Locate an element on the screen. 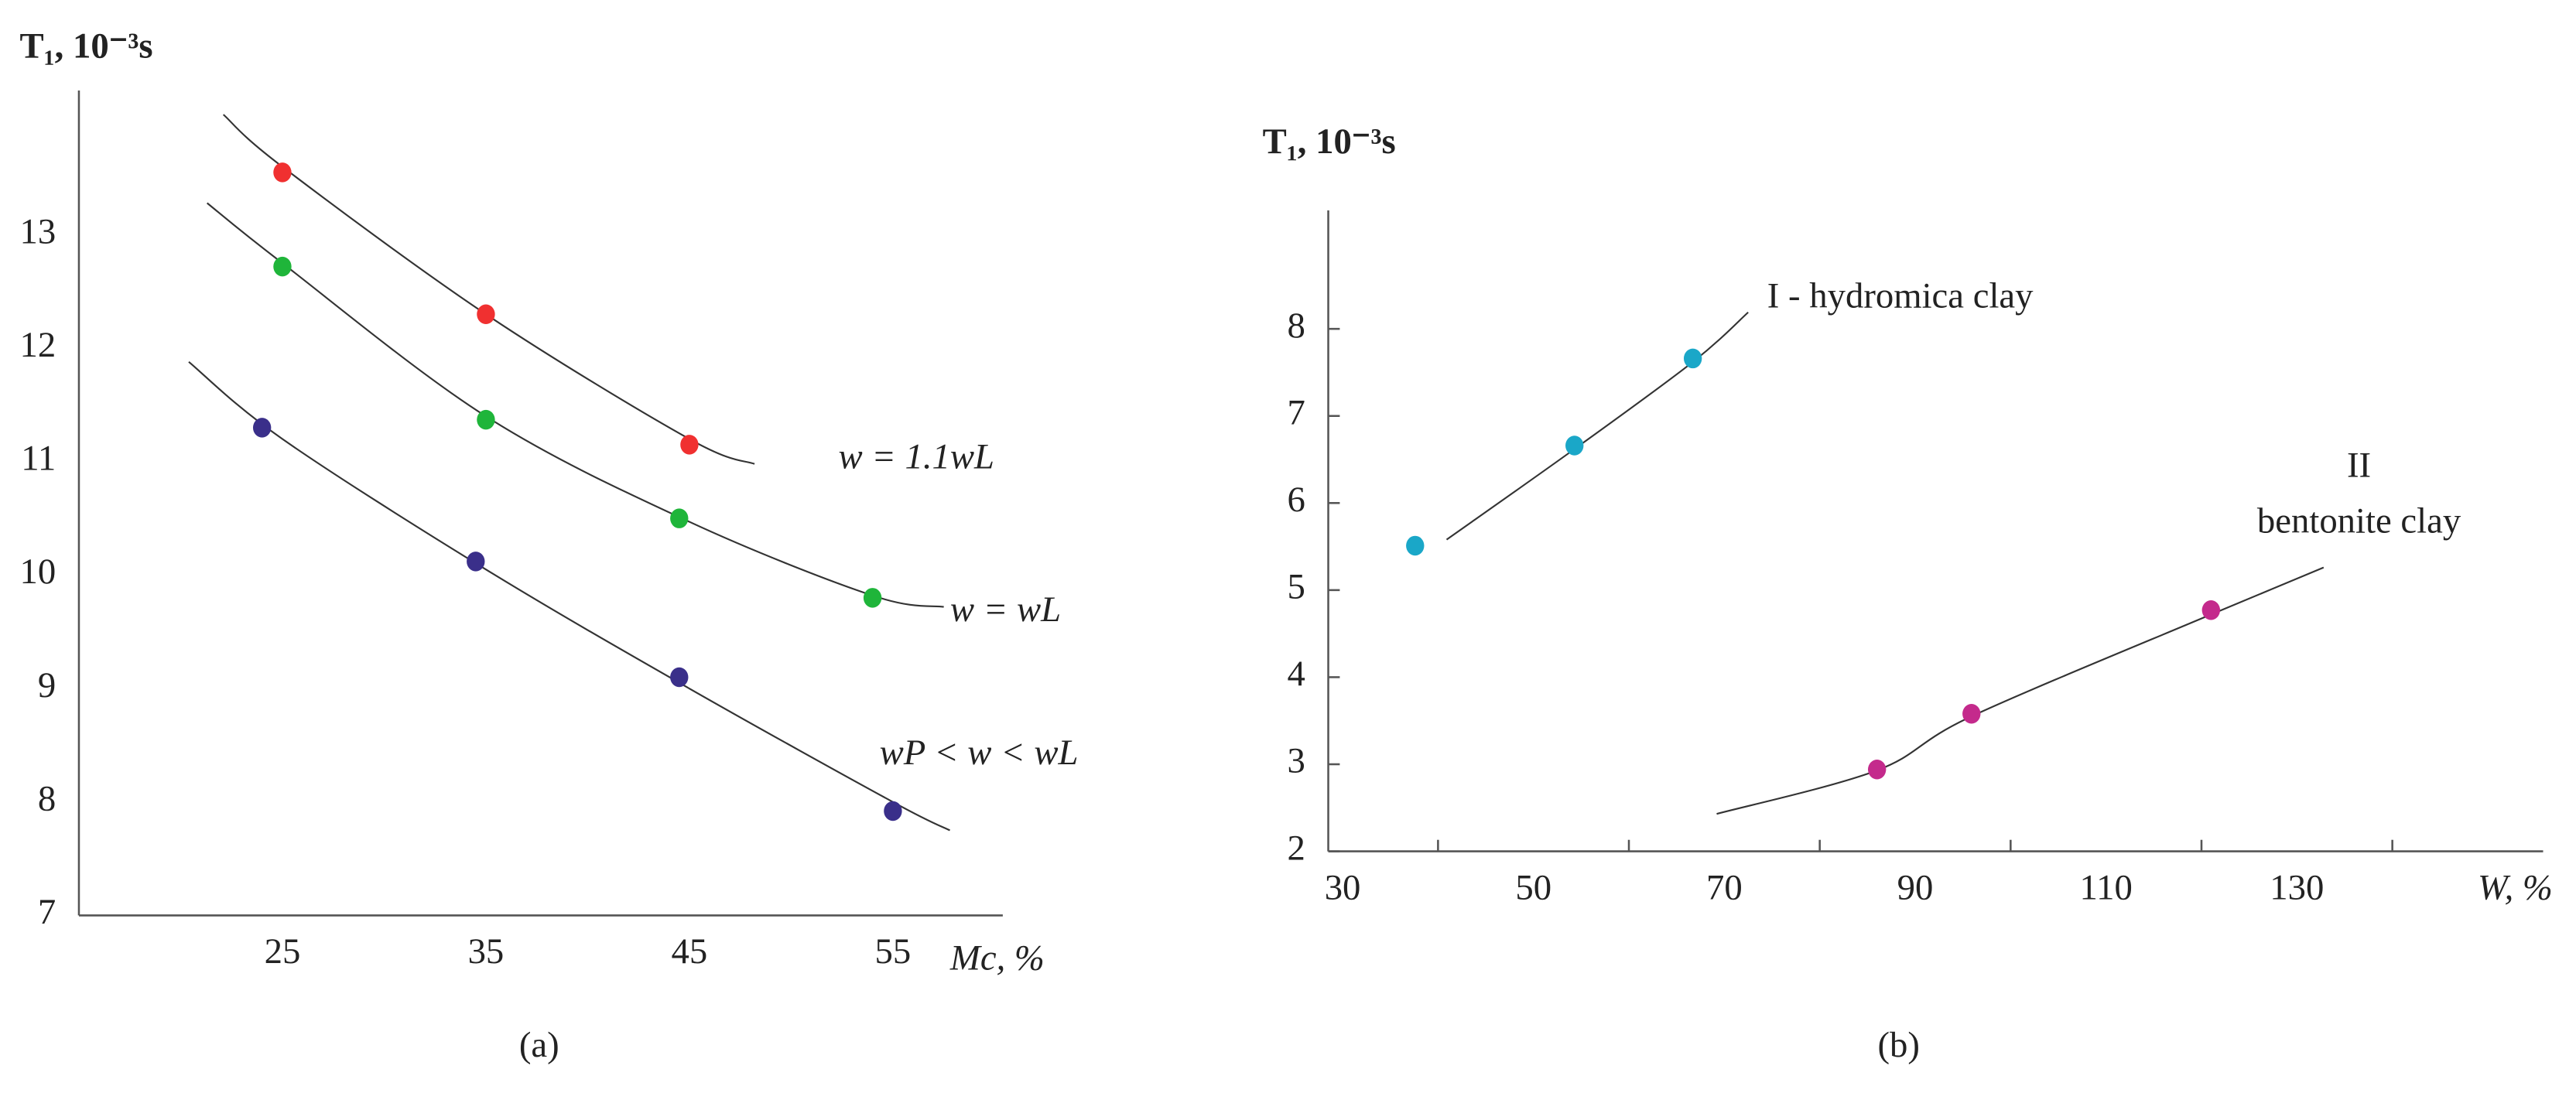 The height and width of the screenshot is (1093, 2576). x-axis-label: Mc, % is located at coordinates (997, 958).